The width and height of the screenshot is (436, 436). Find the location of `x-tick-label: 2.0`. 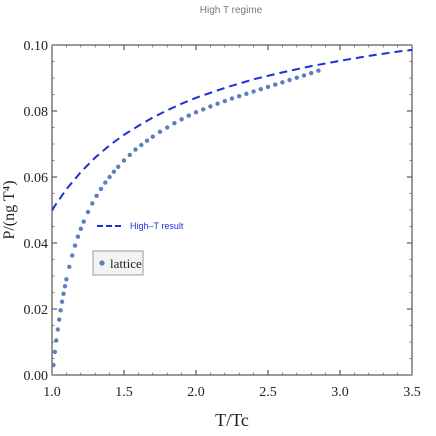

x-tick-label: 2.0 is located at coordinates (196, 392).